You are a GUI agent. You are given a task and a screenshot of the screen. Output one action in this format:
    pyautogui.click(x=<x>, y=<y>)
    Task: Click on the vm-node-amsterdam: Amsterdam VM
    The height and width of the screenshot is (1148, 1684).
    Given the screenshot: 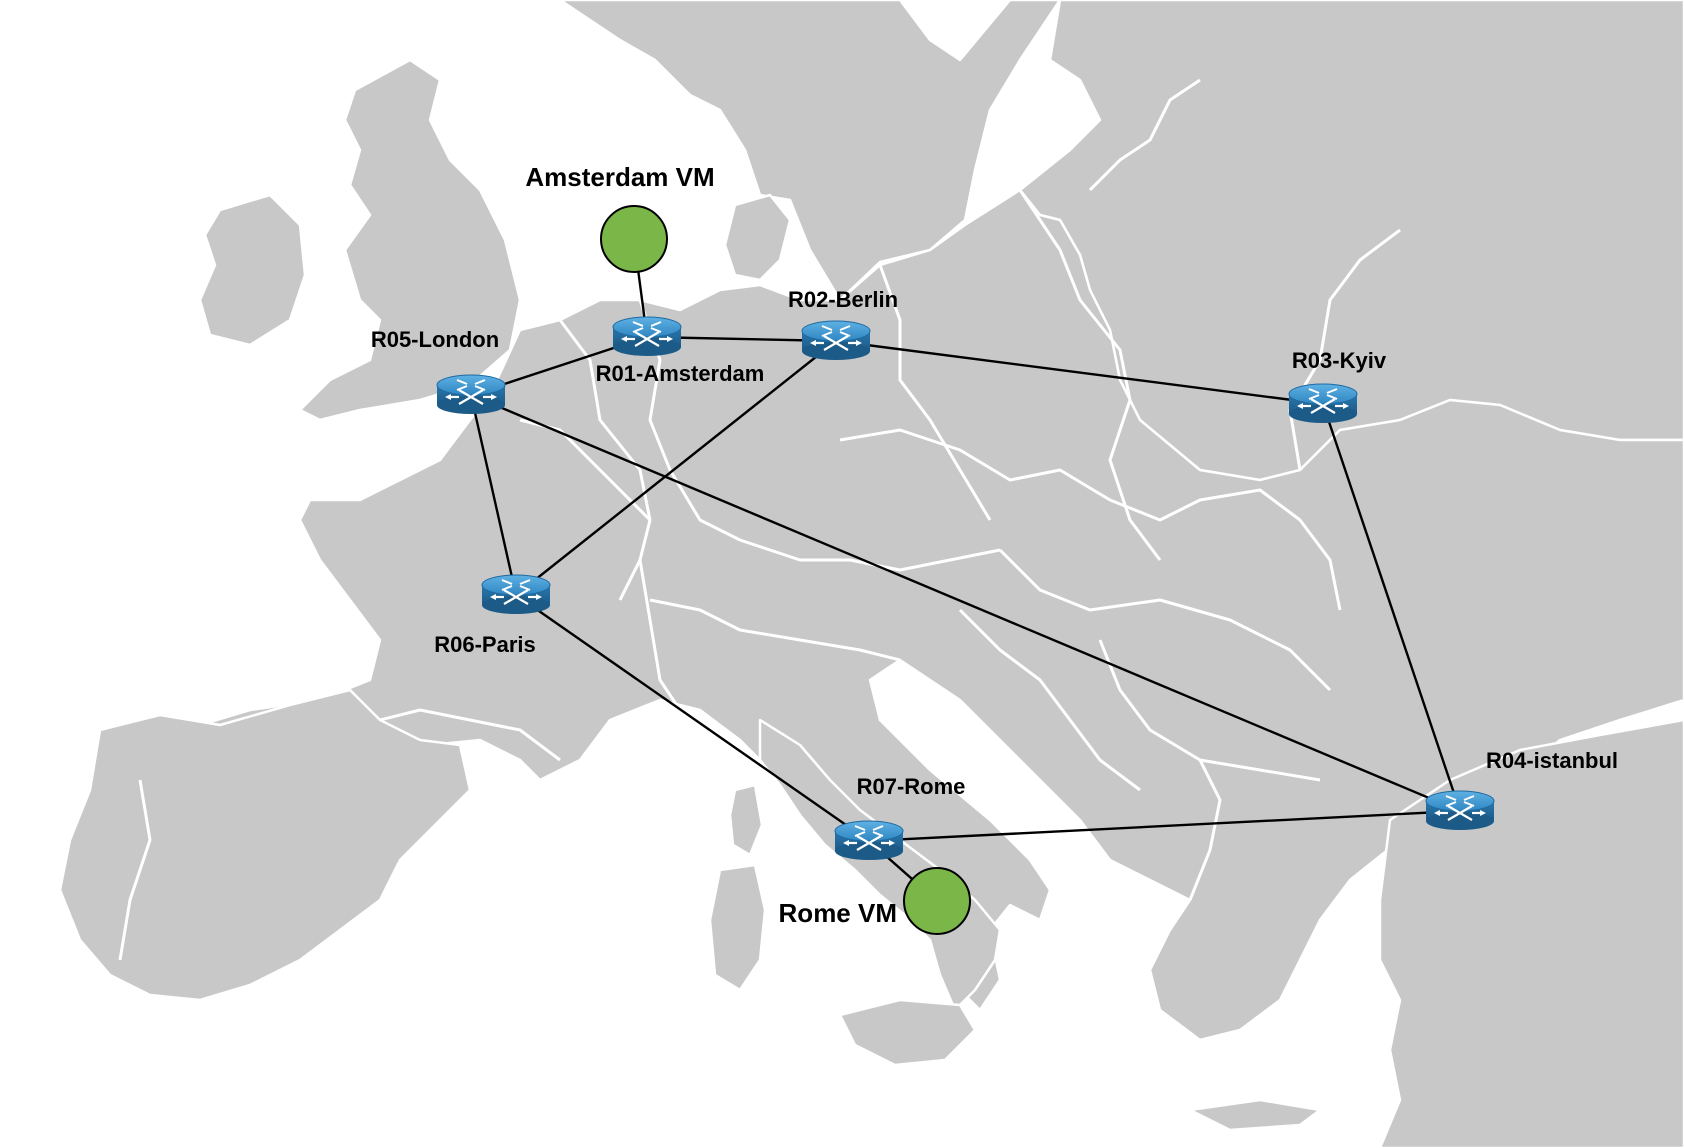 What is the action you would take?
    pyautogui.click(x=620, y=217)
    